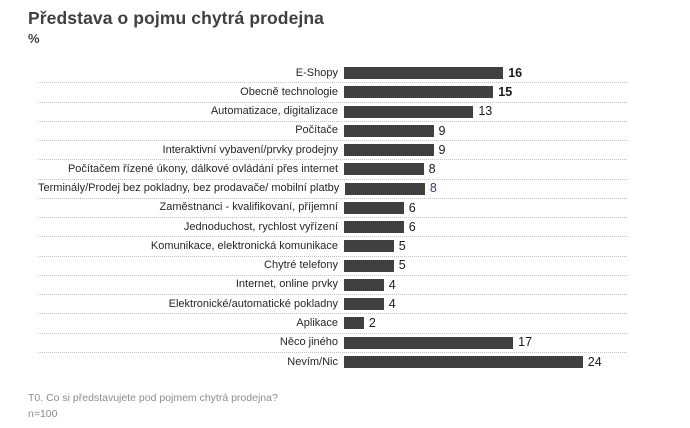  I want to click on chart-row: Elektronické/automatické pokladny 4, so click(332, 305).